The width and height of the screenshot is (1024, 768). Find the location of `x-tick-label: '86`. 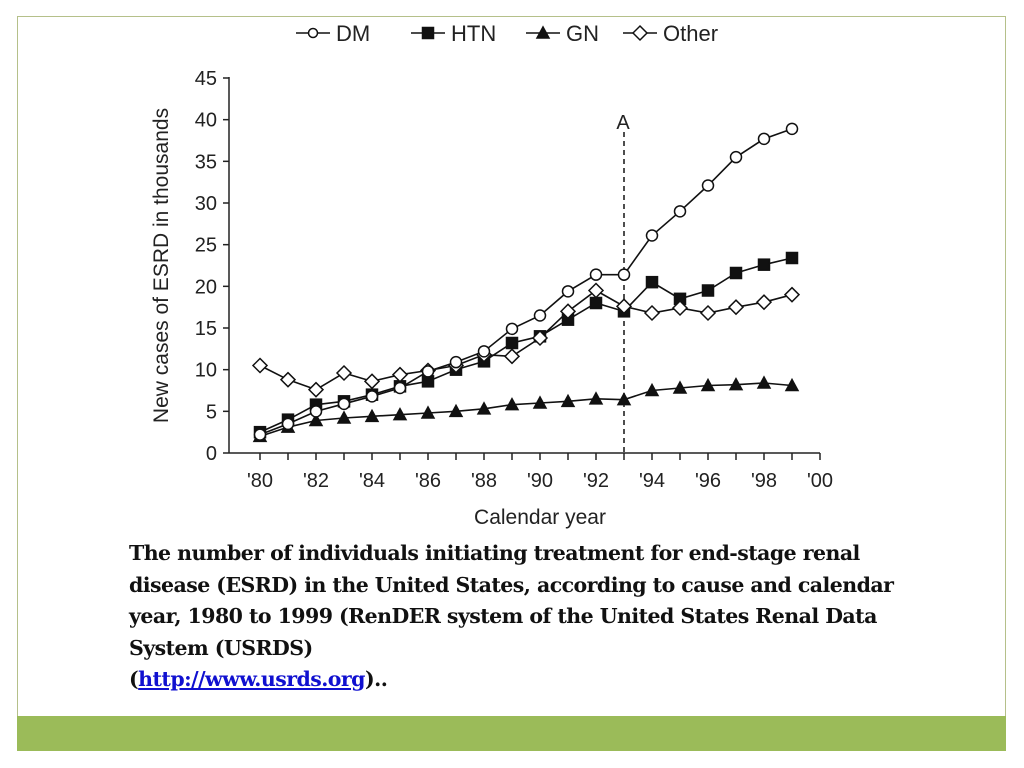

x-tick-label: '86 is located at coordinates (428, 481).